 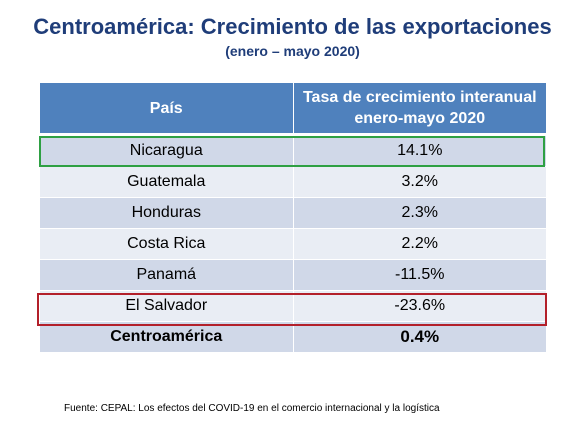 I want to click on cell-country: El Salvador, so click(x=166, y=305).